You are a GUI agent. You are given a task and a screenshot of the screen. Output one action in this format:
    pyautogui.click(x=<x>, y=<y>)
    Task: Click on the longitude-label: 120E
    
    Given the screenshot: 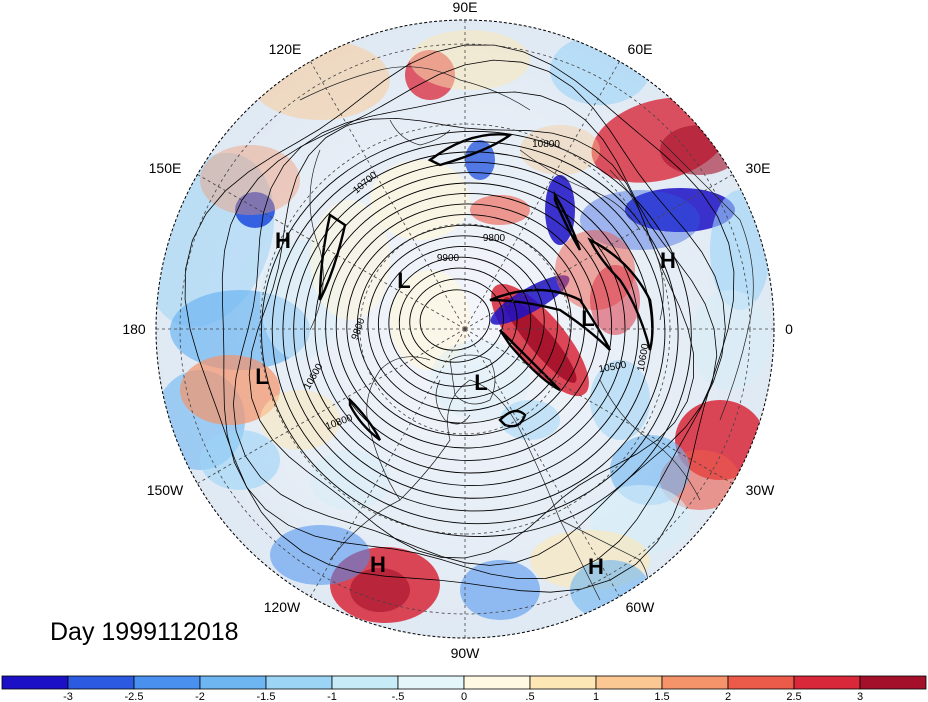 What is the action you would take?
    pyautogui.click(x=285, y=49)
    